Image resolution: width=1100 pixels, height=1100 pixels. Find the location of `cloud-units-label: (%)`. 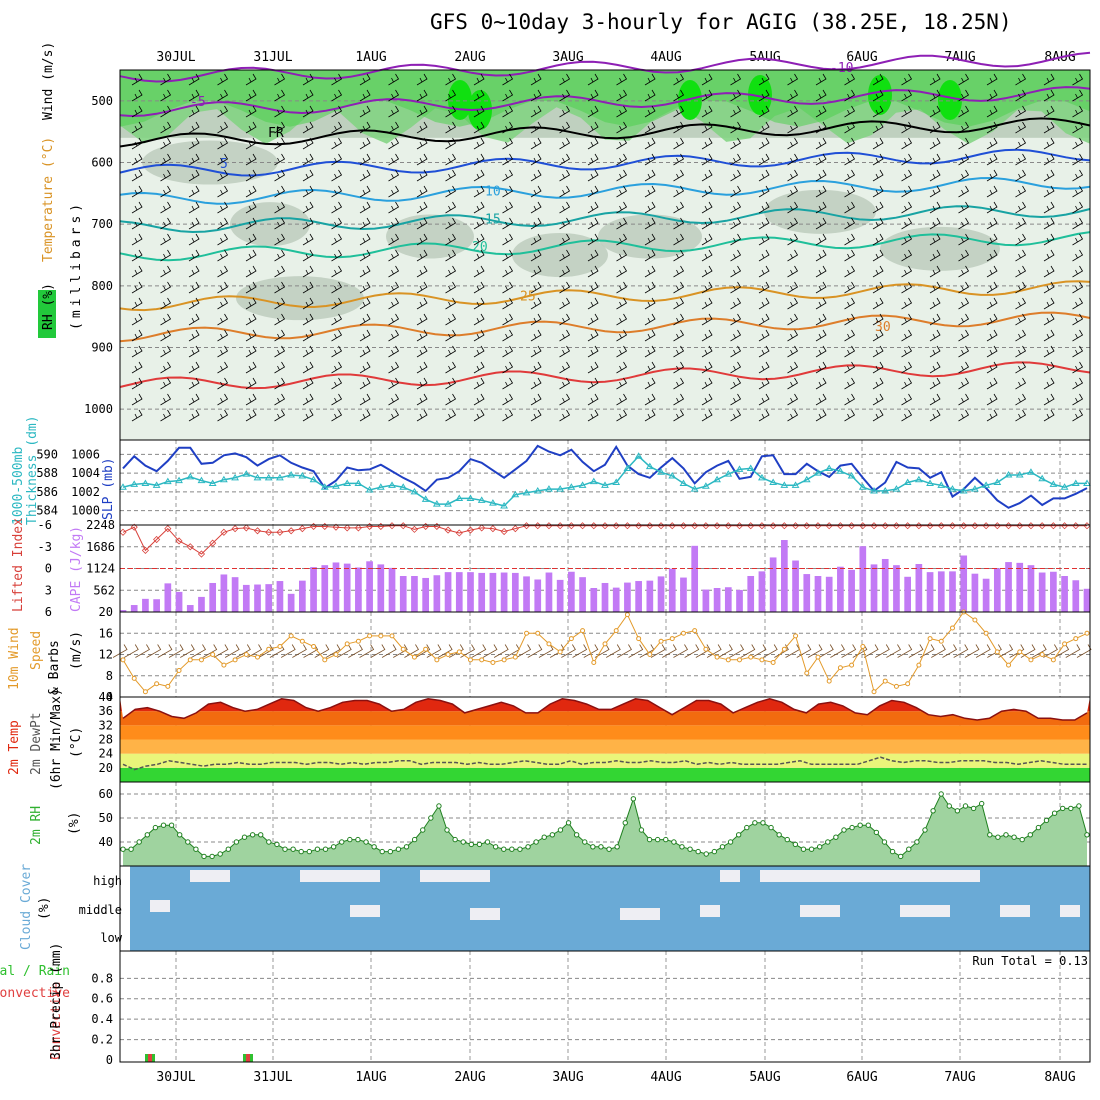

cloud-units-label: (%) is located at coordinates (44, 908).